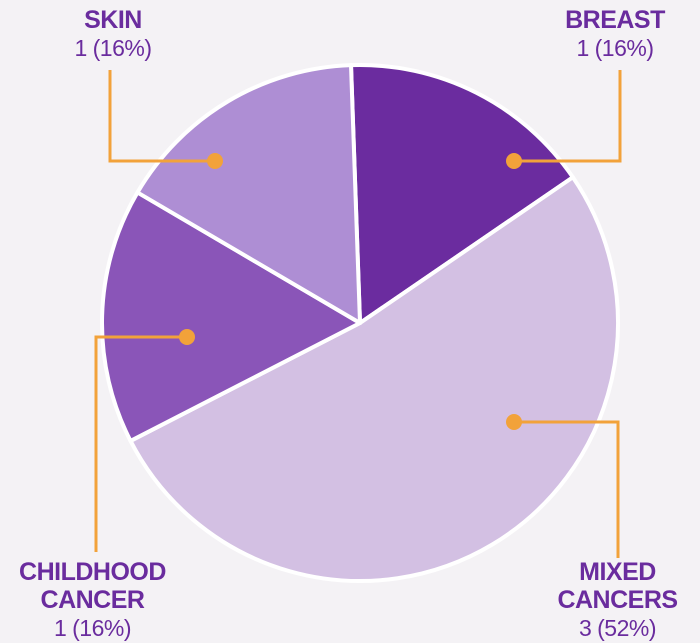  I want to click on pie-slice-skin, so click(248, 194).